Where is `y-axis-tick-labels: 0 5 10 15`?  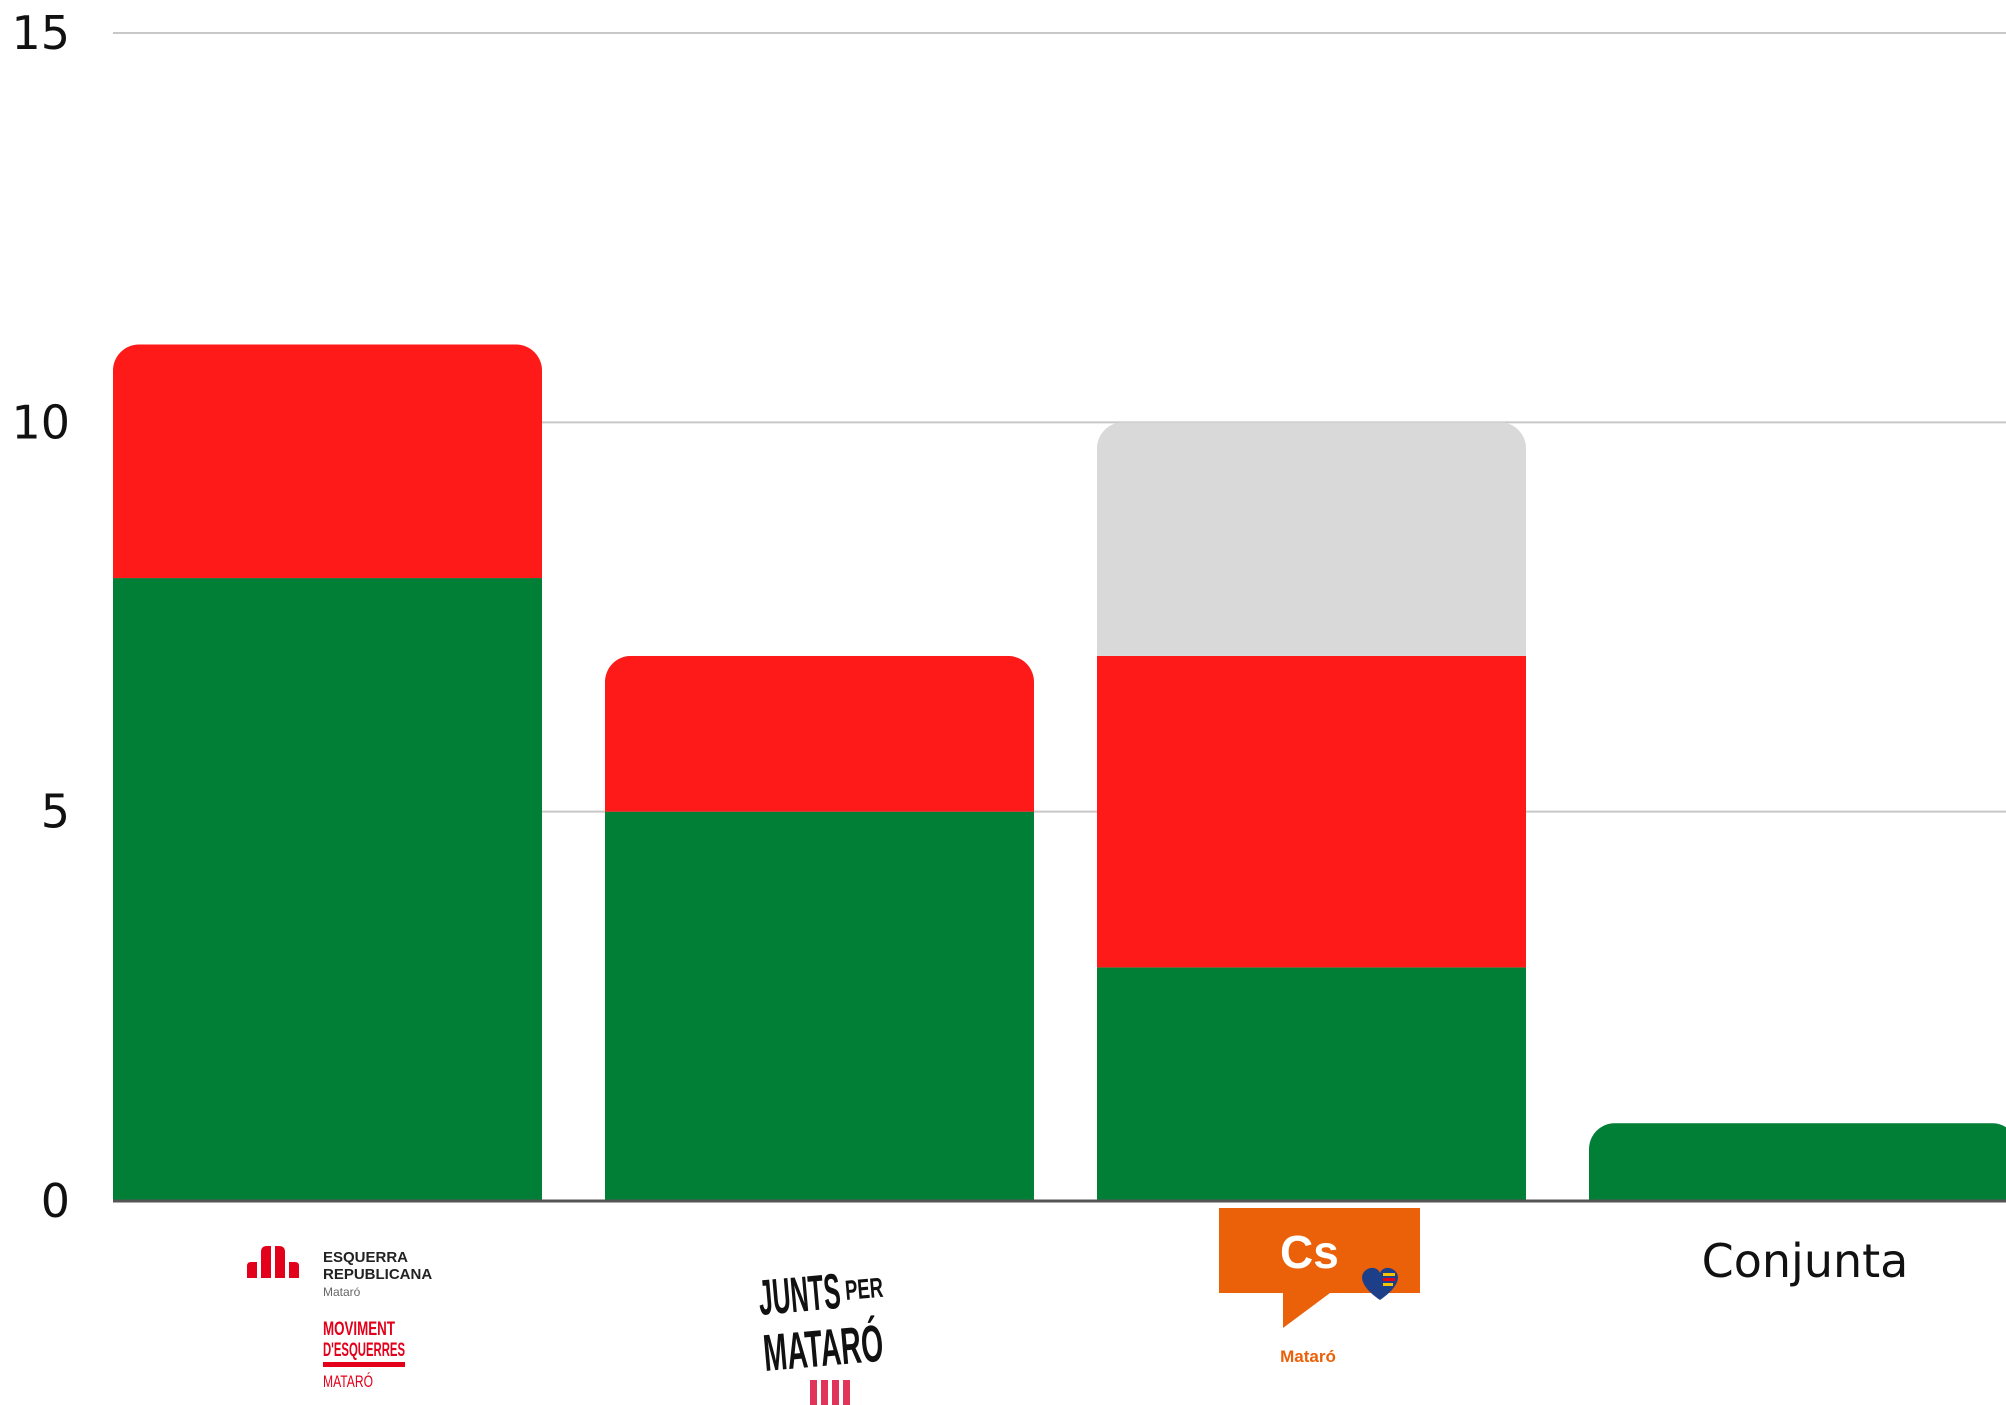 y-axis-tick-labels: 0 5 10 15 is located at coordinates (40, 617).